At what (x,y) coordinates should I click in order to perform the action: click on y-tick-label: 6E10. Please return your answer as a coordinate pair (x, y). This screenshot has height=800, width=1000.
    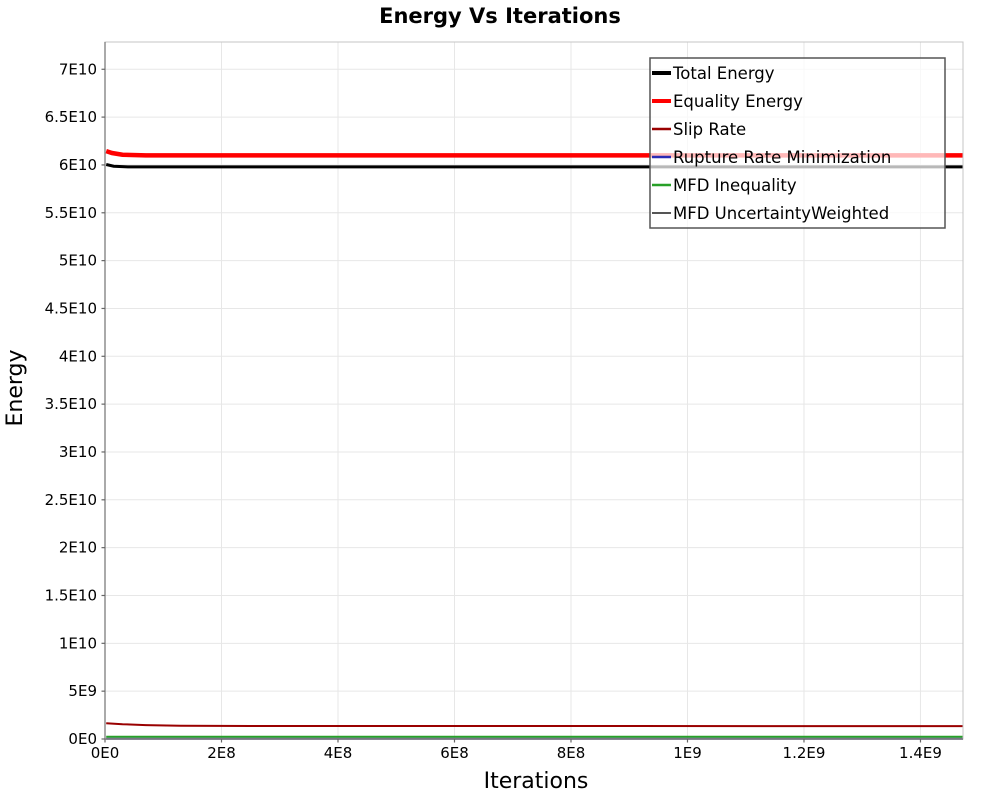
    Looking at the image, I should click on (78, 165).